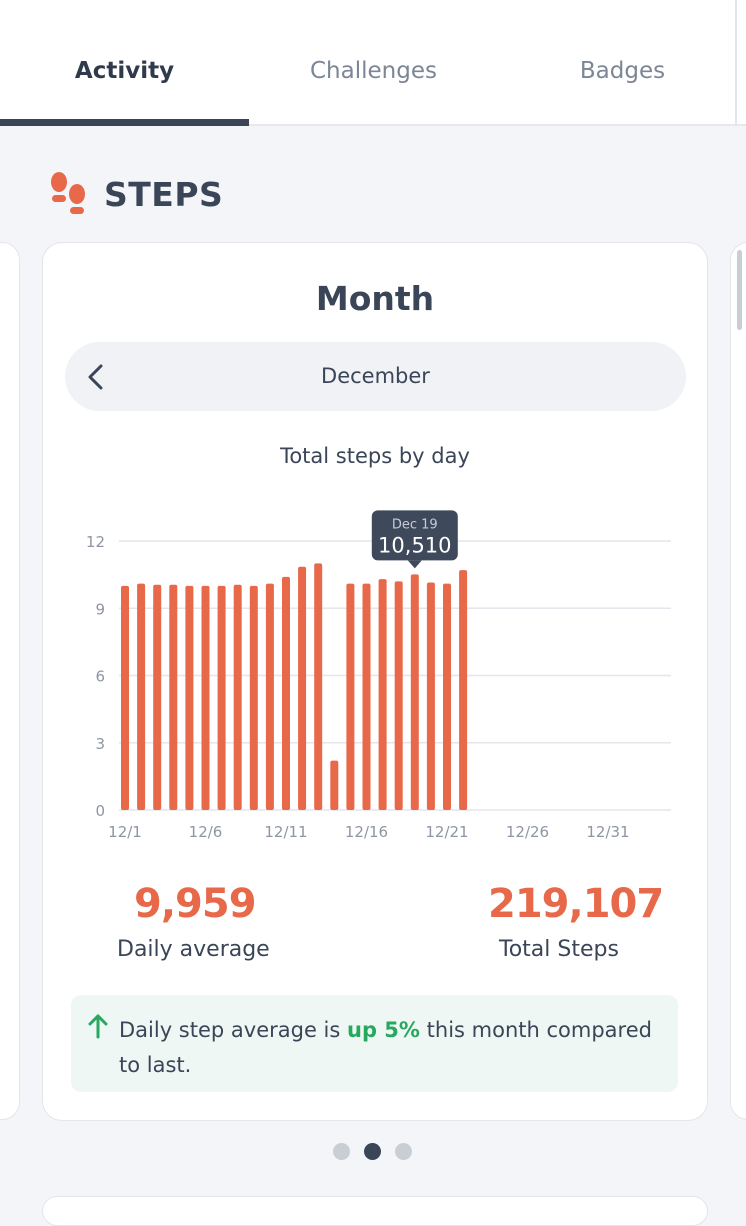 Image resolution: width=746 pixels, height=1226 pixels. Describe the element at coordinates (414, 564) in the screenshot. I see `tooltip-pointer` at that location.